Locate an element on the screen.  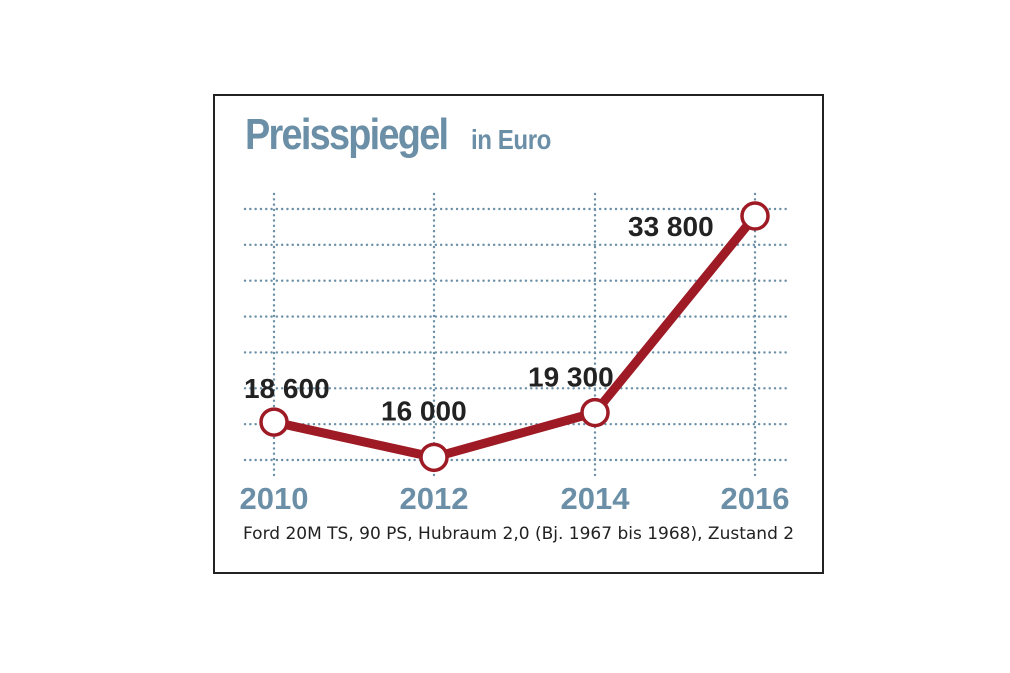
chart-title-main: Preisspiegel is located at coordinates (347, 134).